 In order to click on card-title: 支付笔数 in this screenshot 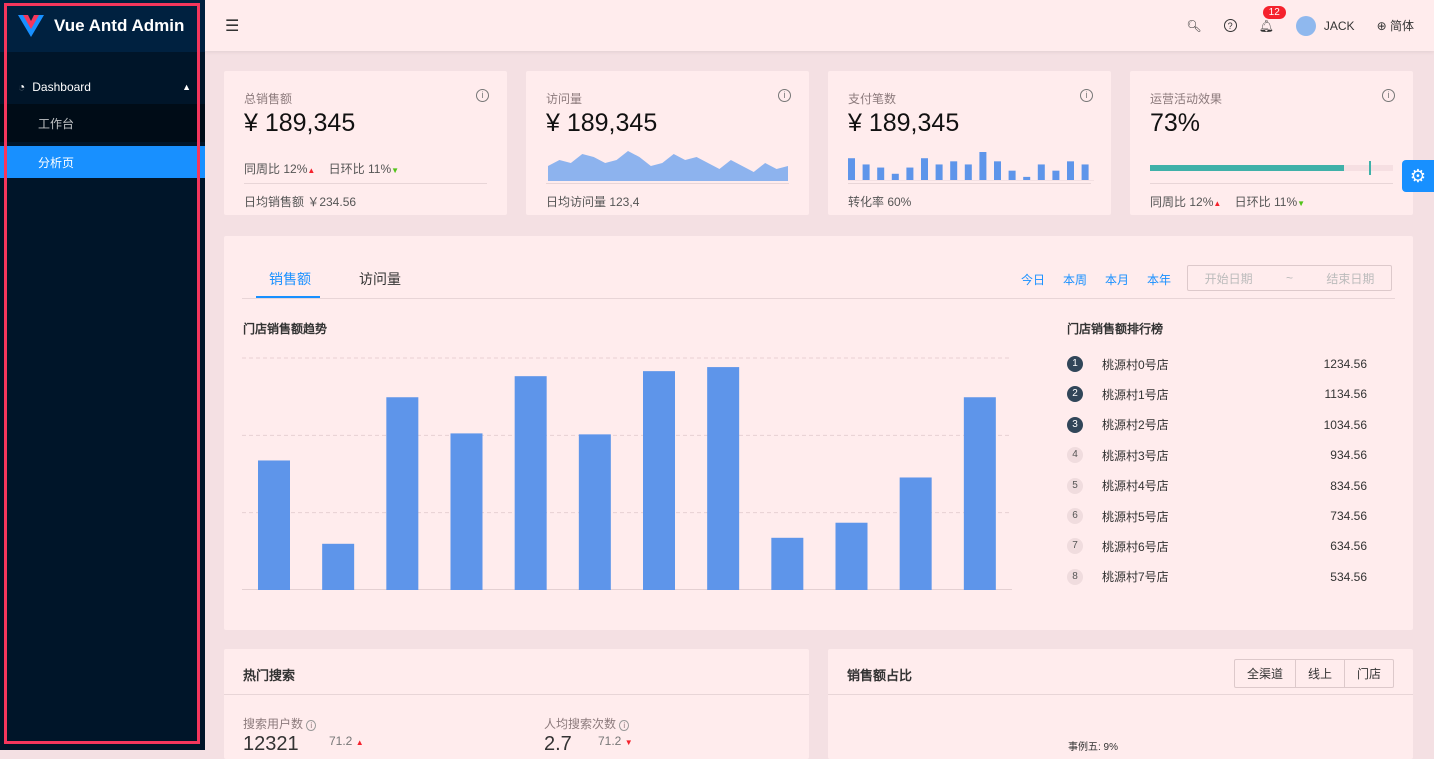, I will do `click(872, 99)`.